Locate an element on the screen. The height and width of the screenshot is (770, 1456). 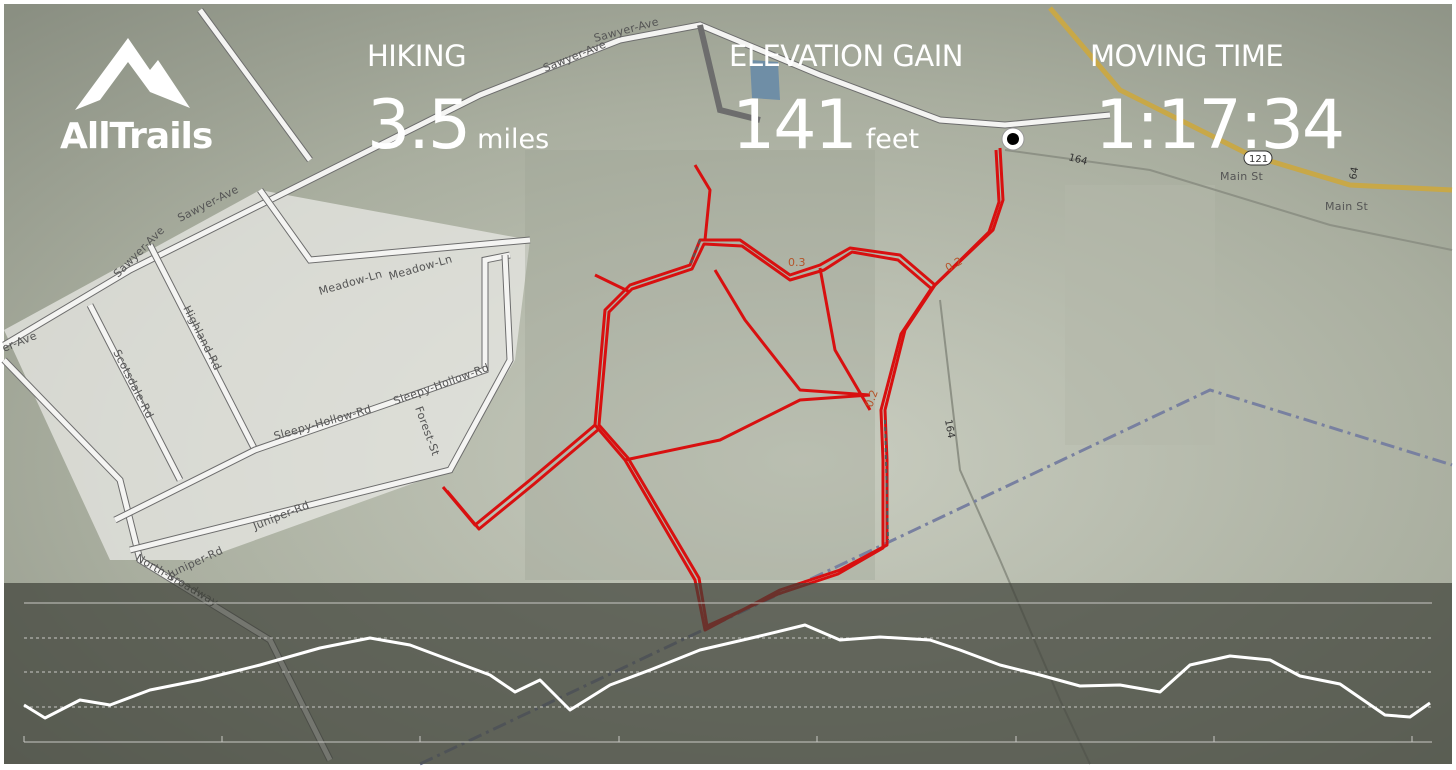
stat-value: 3.5 miles is located at coordinates (458, 125).